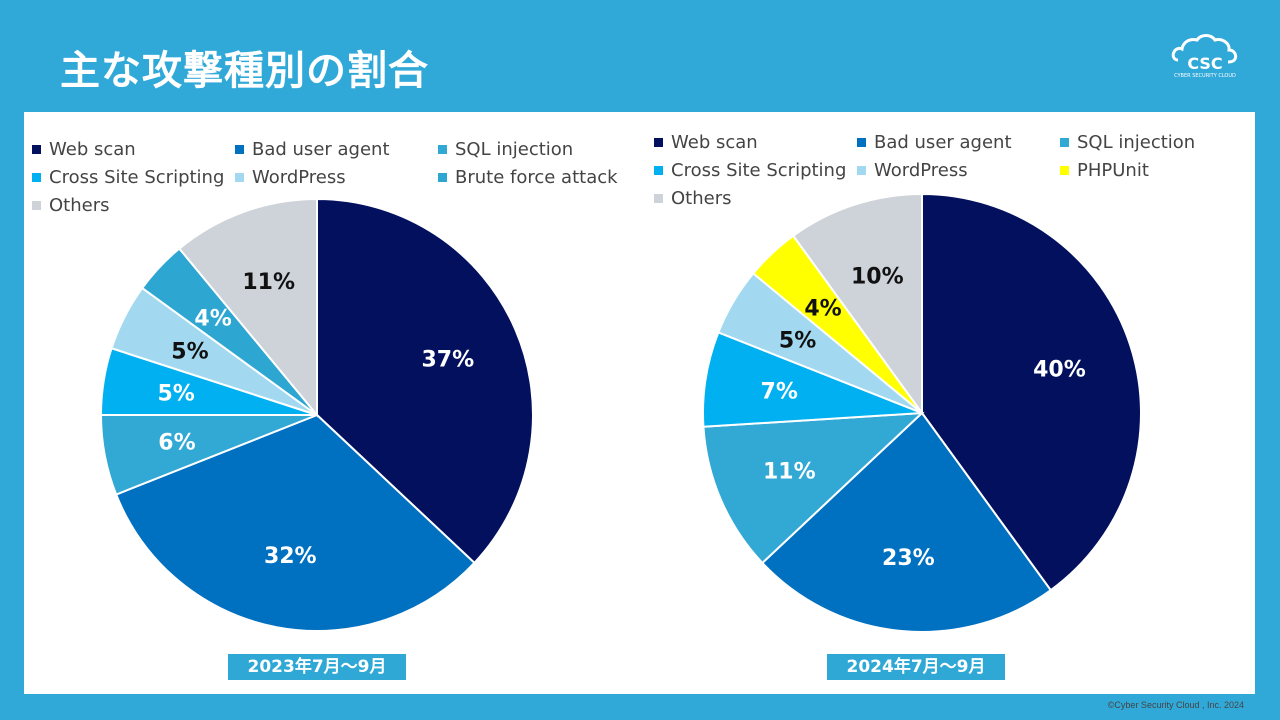 Image resolution: width=1280 pixels, height=720 pixels. What do you see at coordinates (822, 309) in the screenshot?
I see `data-label-phpunit: 4%` at bounding box center [822, 309].